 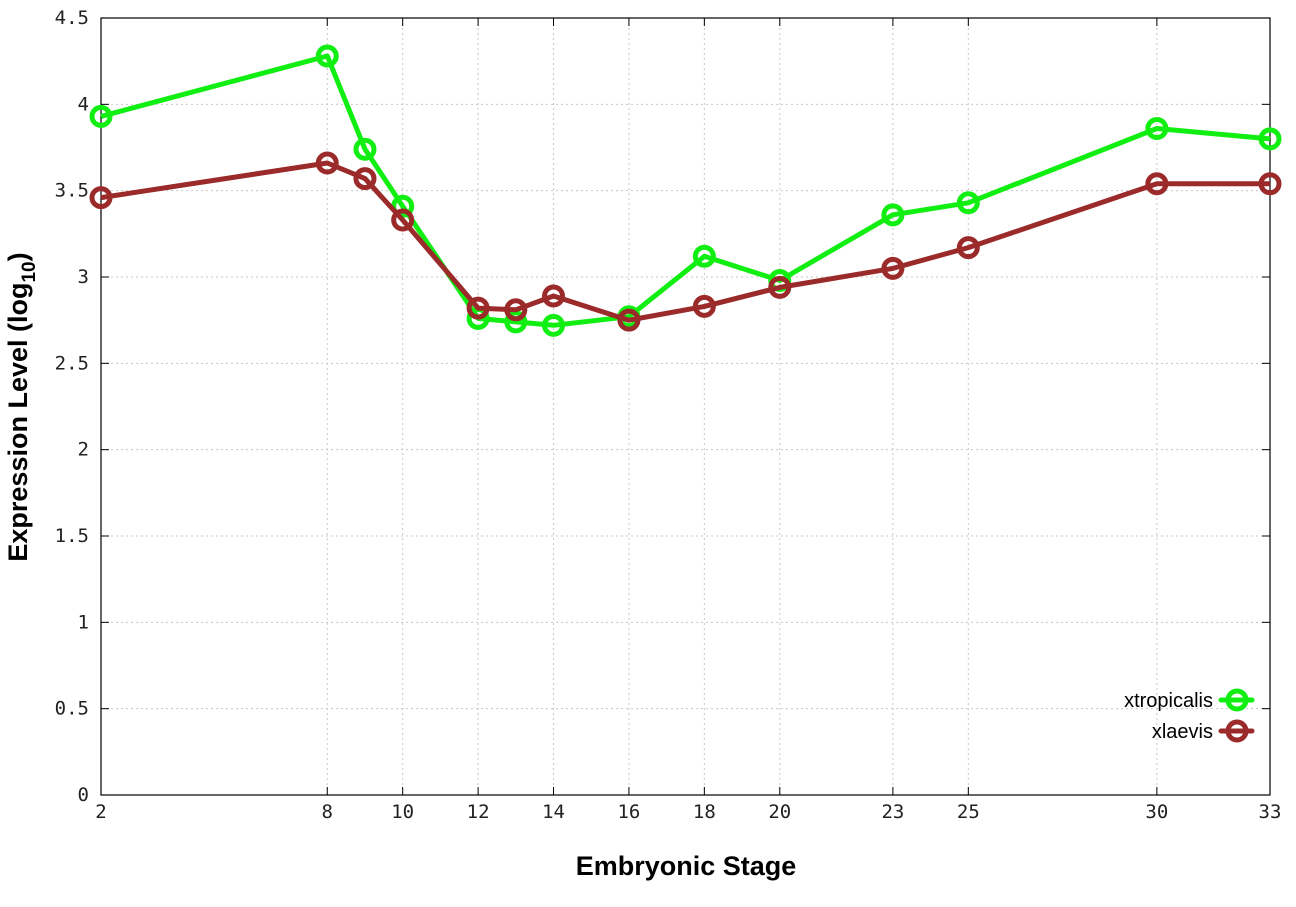 What do you see at coordinates (402, 812) in the screenshot?
I see `x-tick-label: 10` at bounding box center [402, 812].